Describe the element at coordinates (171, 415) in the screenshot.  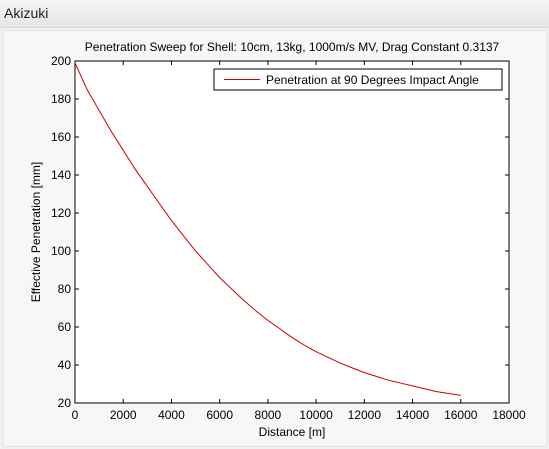
I see `x-tick-label: 4000` at that location.